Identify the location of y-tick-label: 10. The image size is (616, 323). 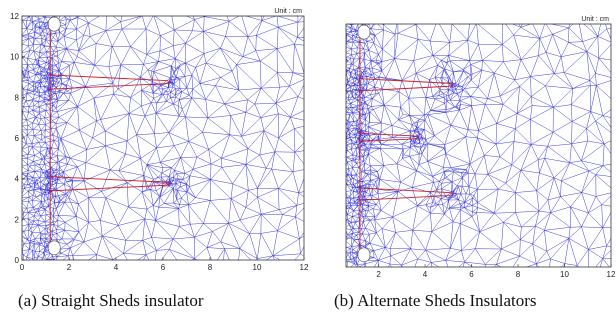
(14, 57).